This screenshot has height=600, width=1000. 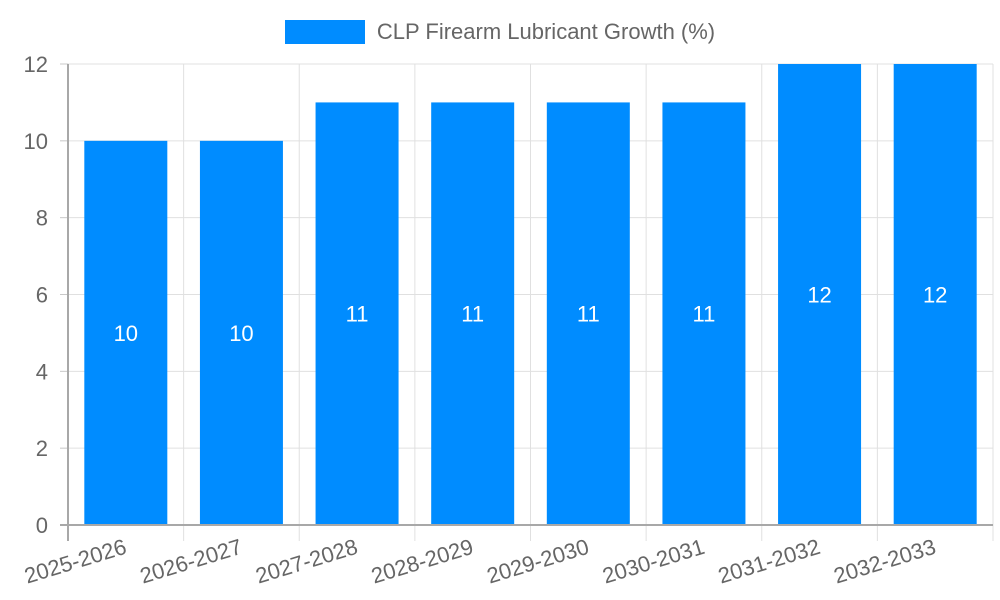 I want to click on x-tick-label: 2029-2030, so click(x=538, y=561).